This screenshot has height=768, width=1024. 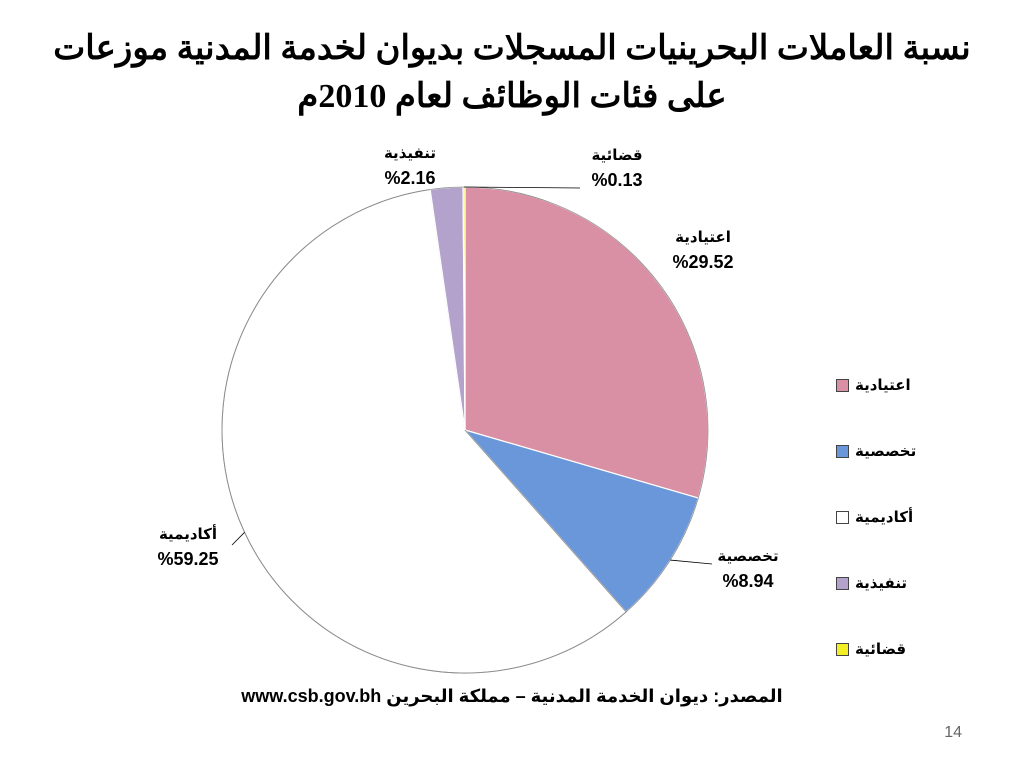 What do you see at coordinates (842, 451) in the screenshot?
I see `legend-swatch-takhassusiya` at bounding box center [842, 451].